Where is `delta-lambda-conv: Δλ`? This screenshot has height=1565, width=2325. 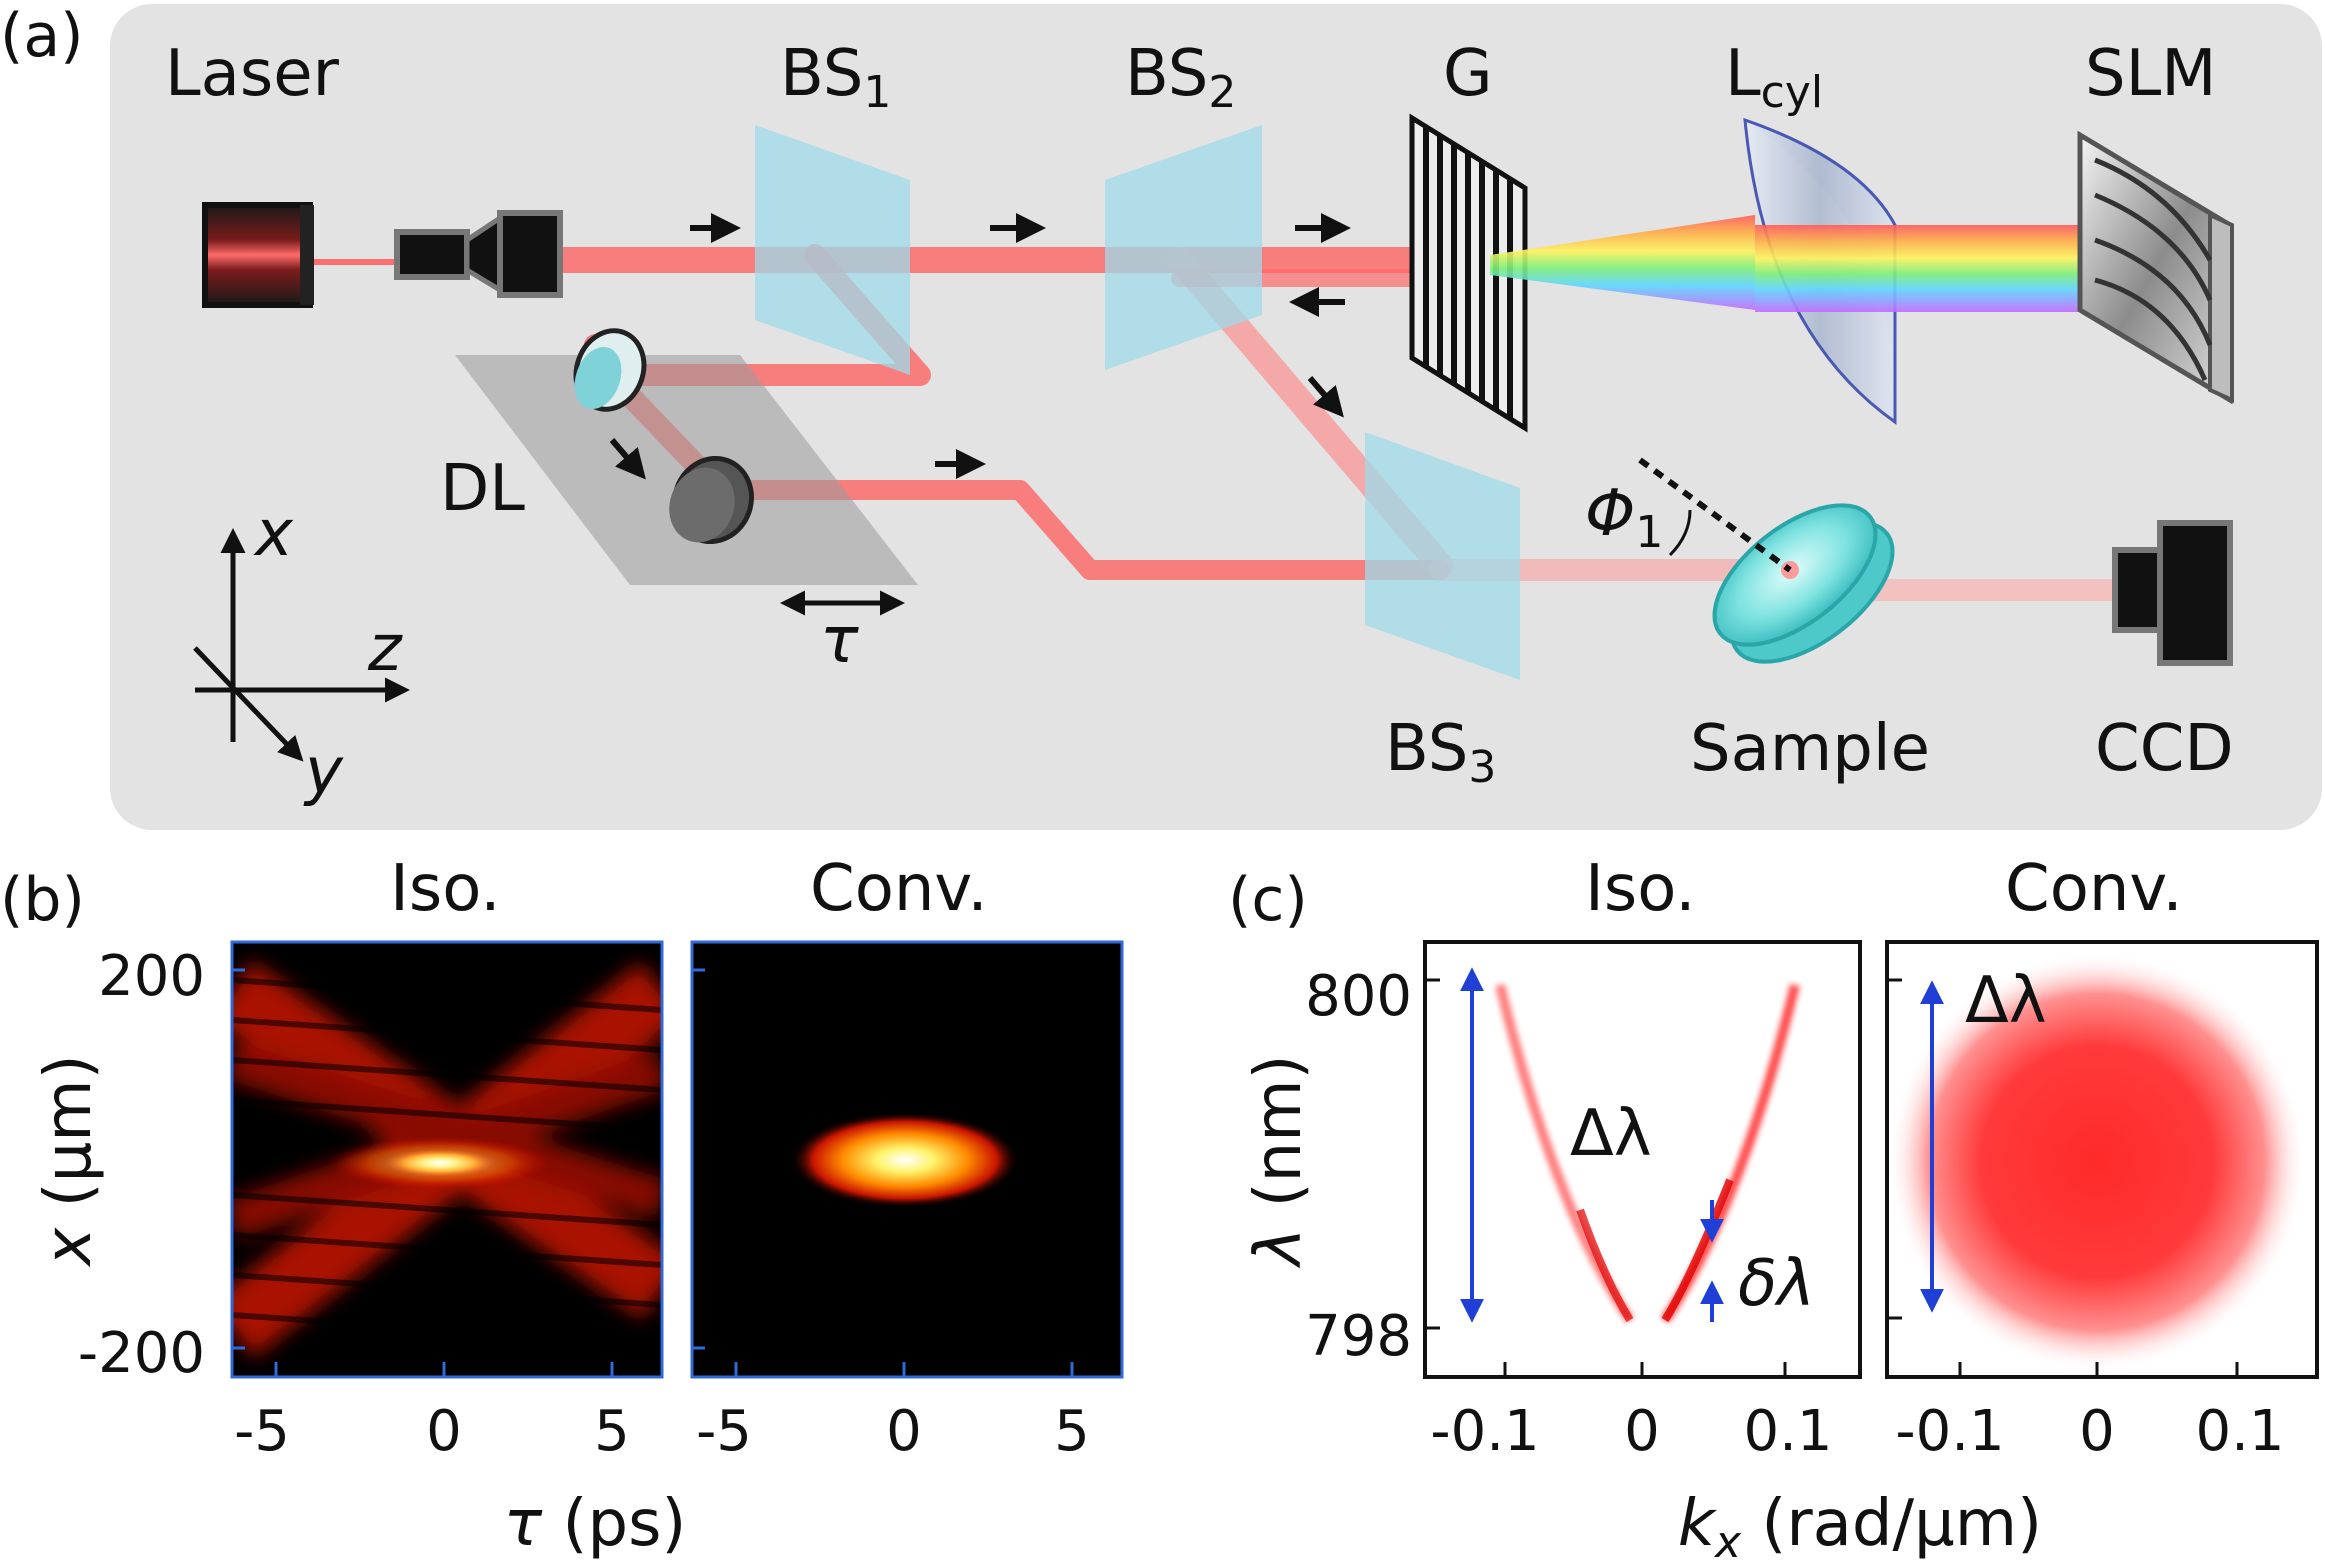
delta-lambda-conv: Δλ is located at coordinates (2006, 1001).